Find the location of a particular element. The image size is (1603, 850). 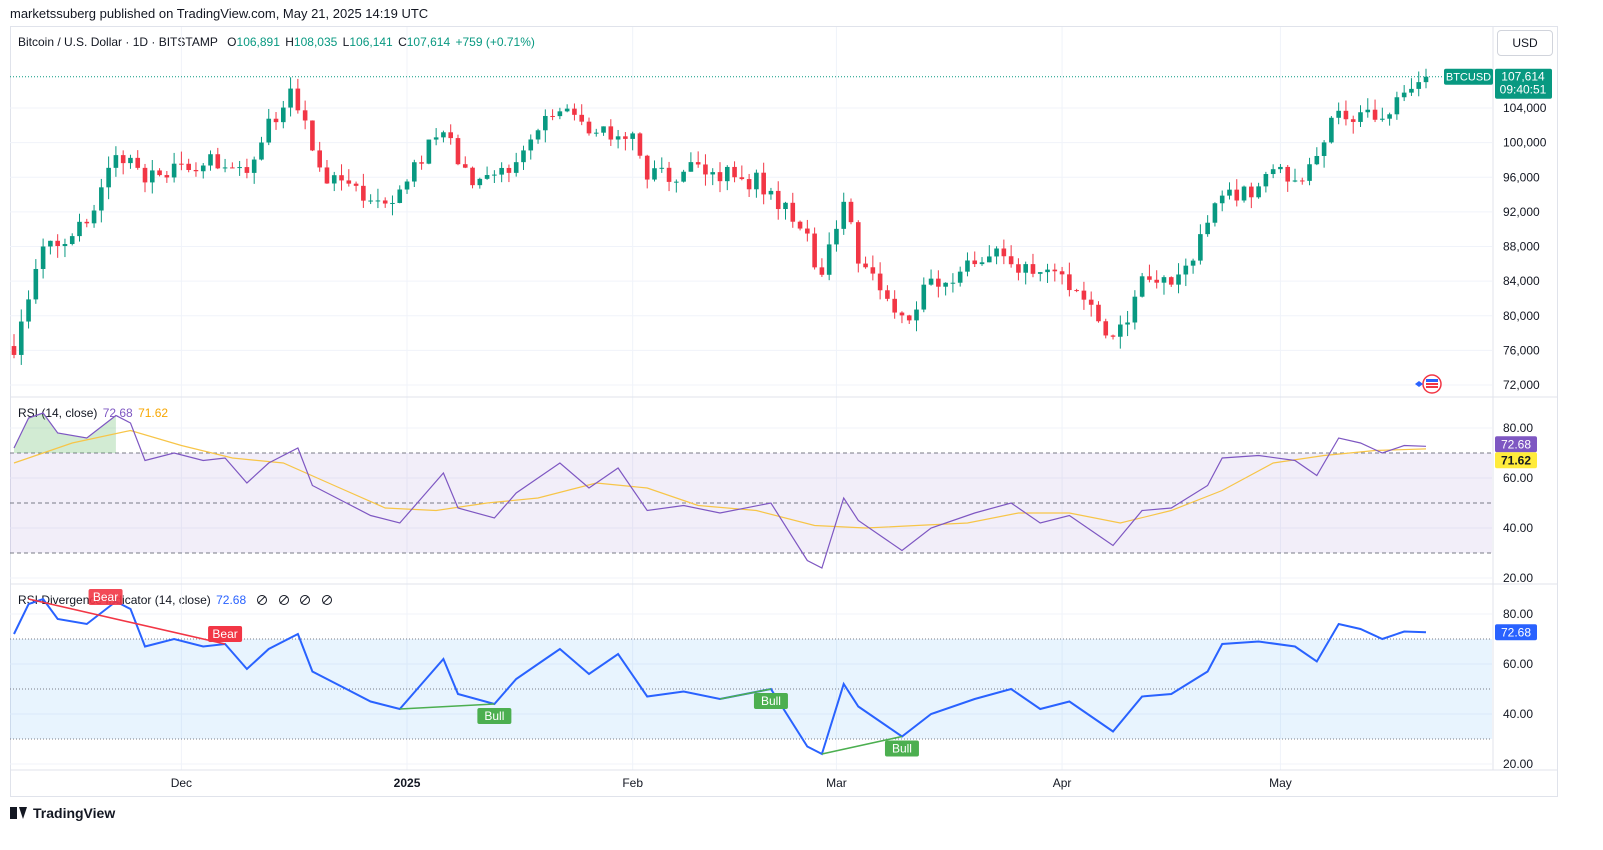

tradingview-brand: TradingView is located at coordinates (62, 813).